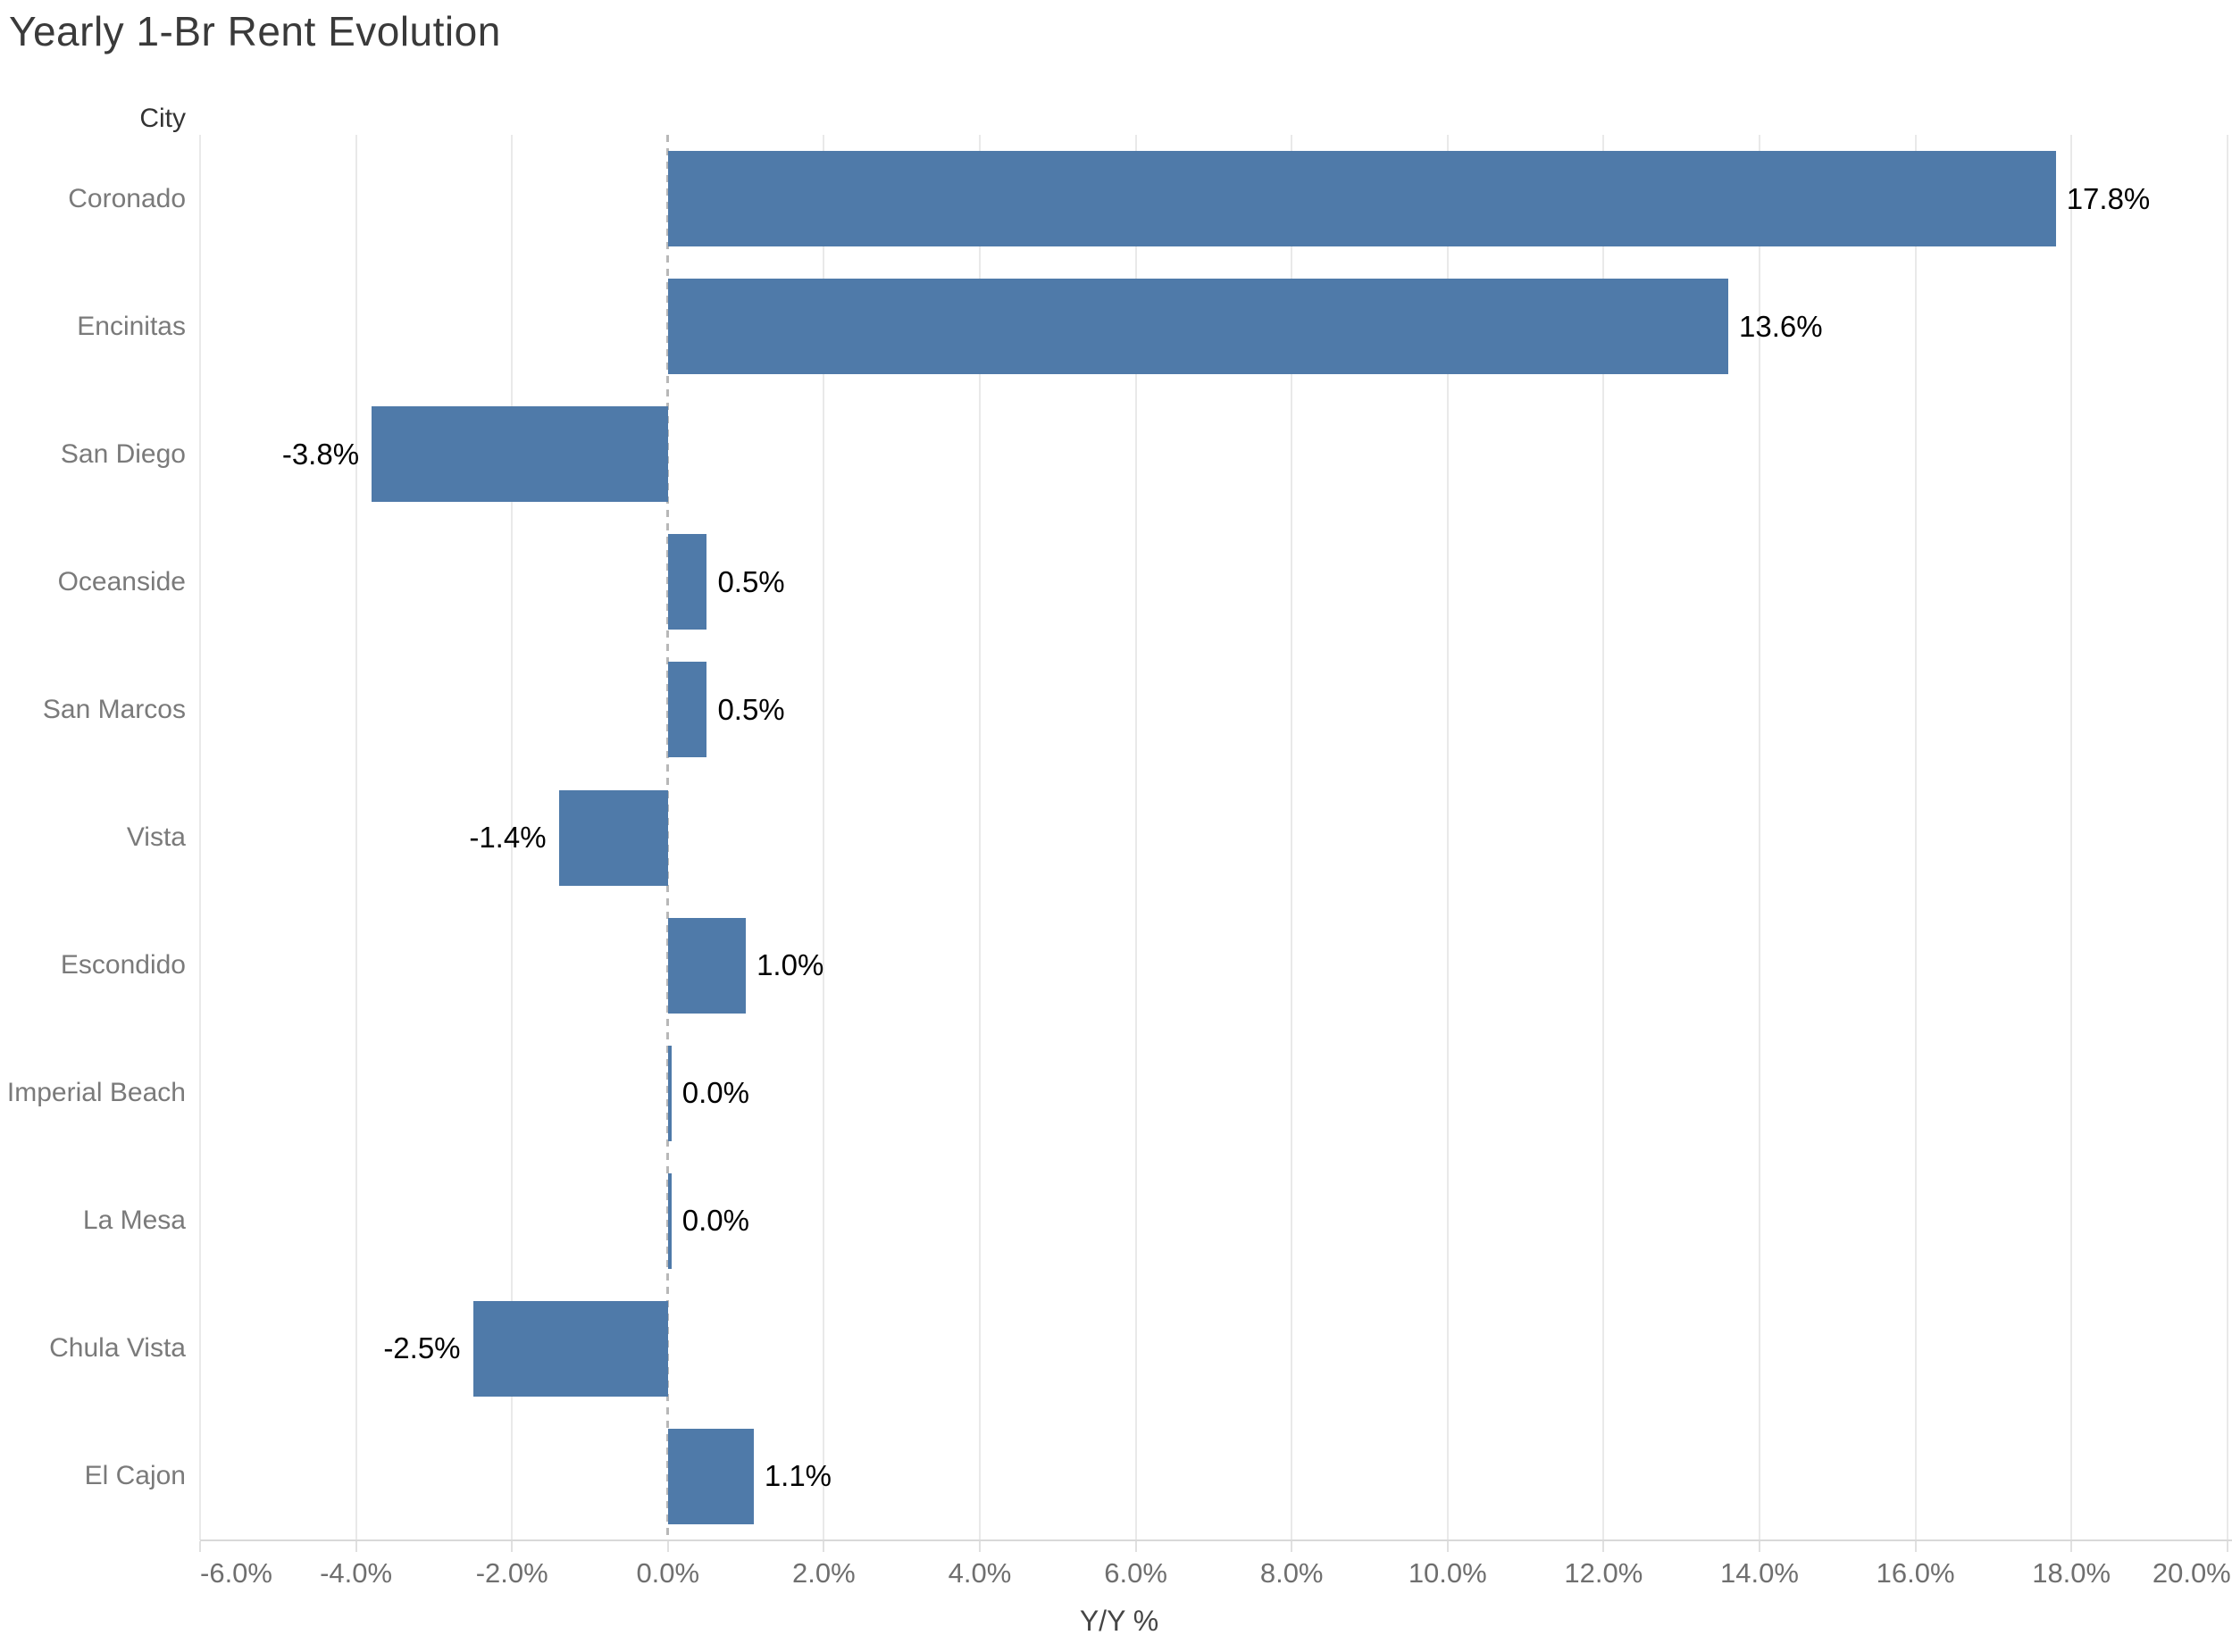 This screenshot has height=1652, width=2232. I want to click on bar-san-diego, so click(520, 454).